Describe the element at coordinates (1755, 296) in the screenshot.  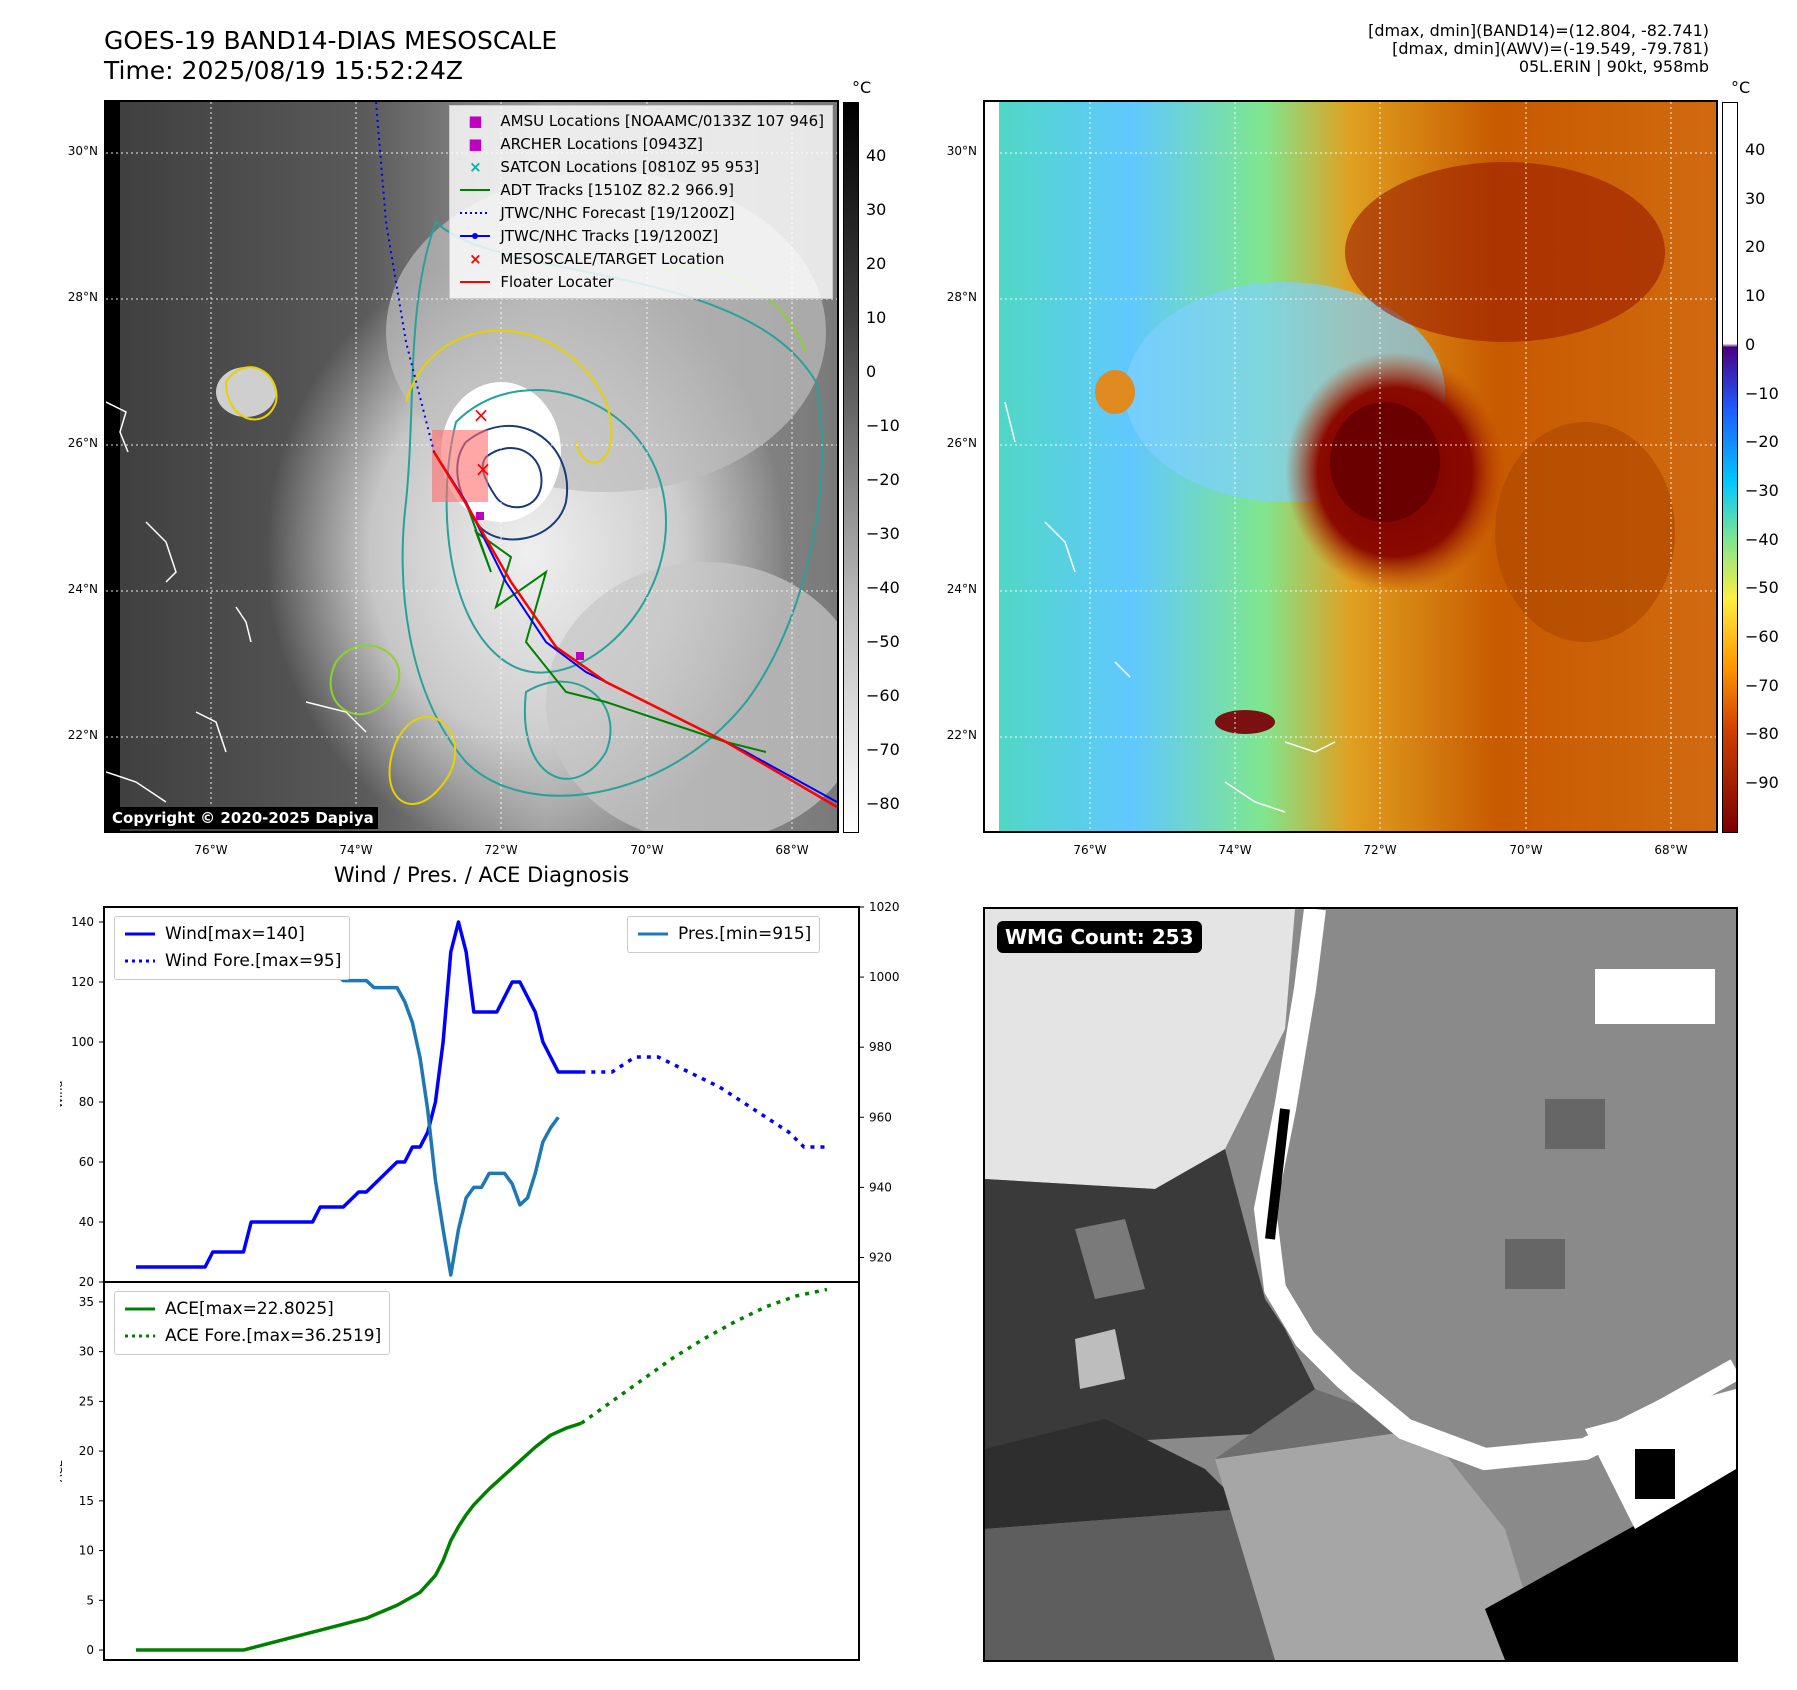
I see `awv-colorbar-tick: 10` at that location.